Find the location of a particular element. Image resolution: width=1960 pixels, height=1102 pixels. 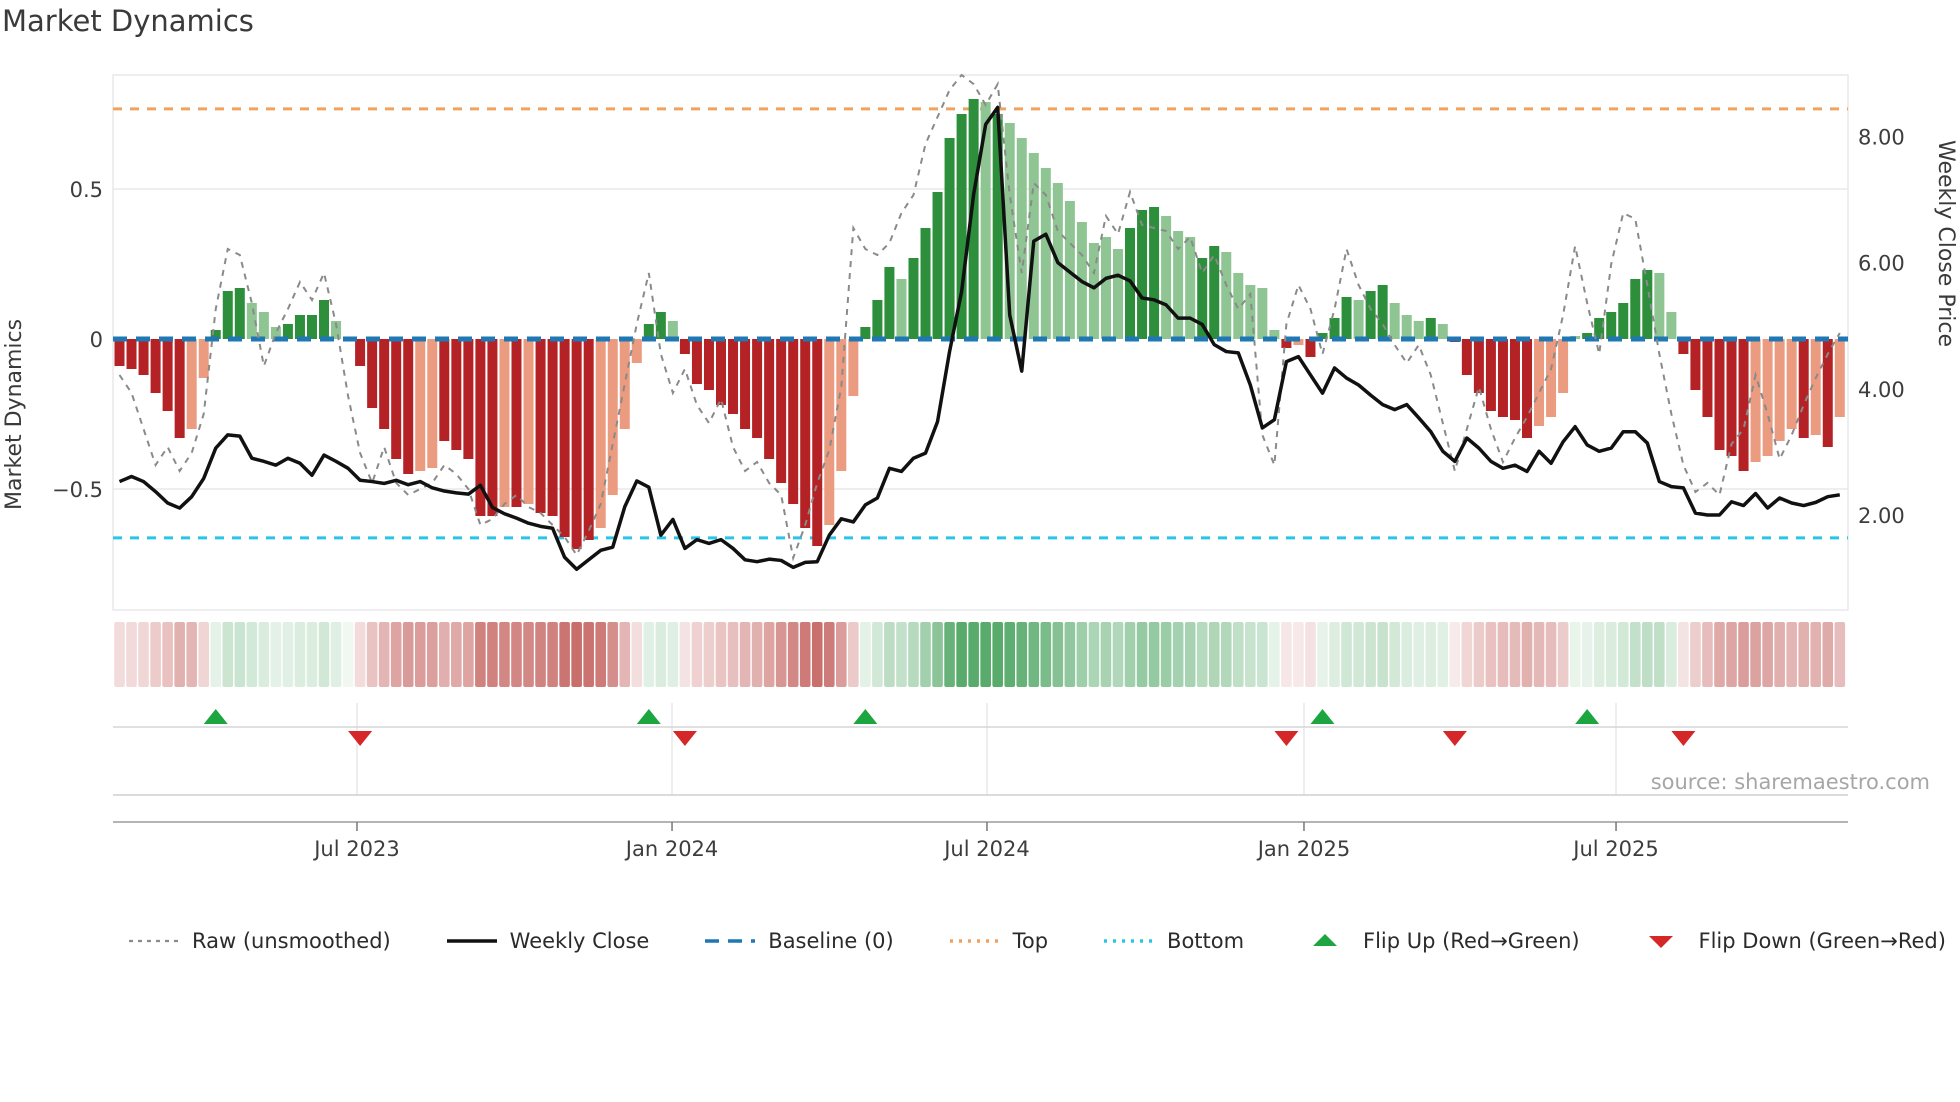

legend-label: Baseline (0) is located at coordinates (831, 941).